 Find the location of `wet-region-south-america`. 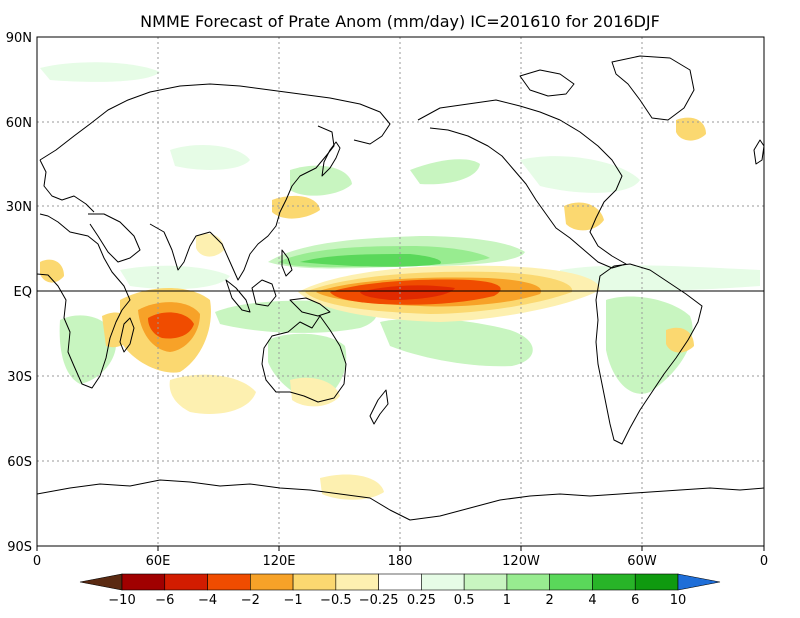

wet-region-south-america is located at coordinates (649, 345).